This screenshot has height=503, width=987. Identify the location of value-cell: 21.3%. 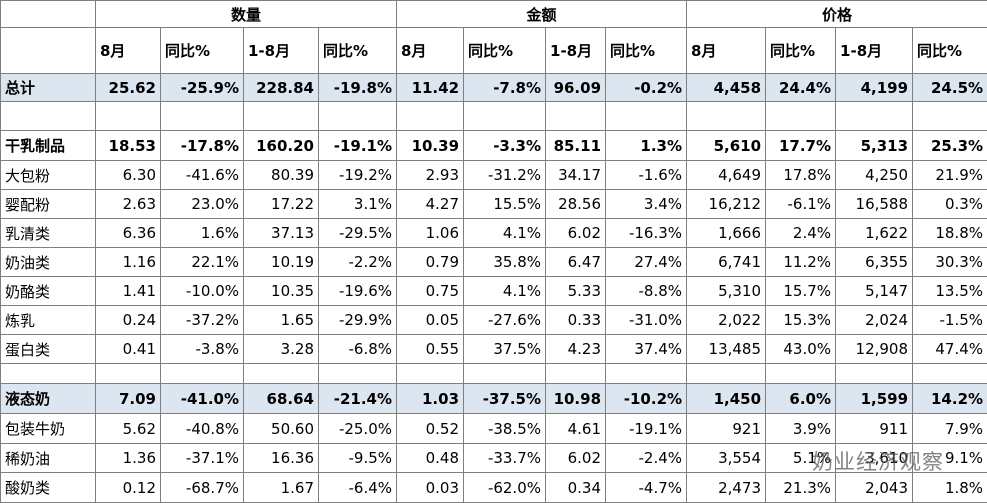
(801, 488).